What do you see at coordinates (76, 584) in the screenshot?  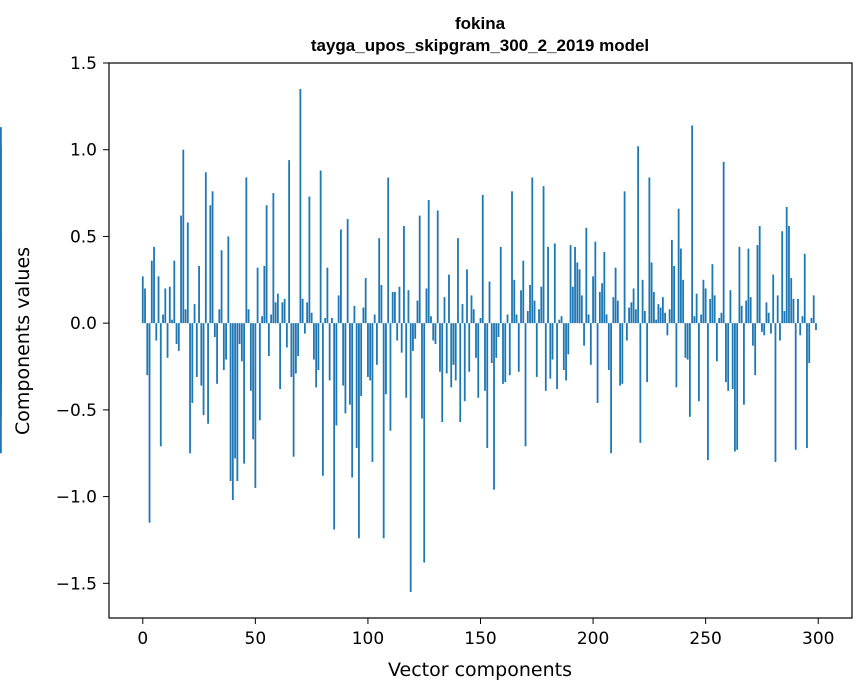 I see `y-tick-label: −1.5` at bounding box center [76, 584].